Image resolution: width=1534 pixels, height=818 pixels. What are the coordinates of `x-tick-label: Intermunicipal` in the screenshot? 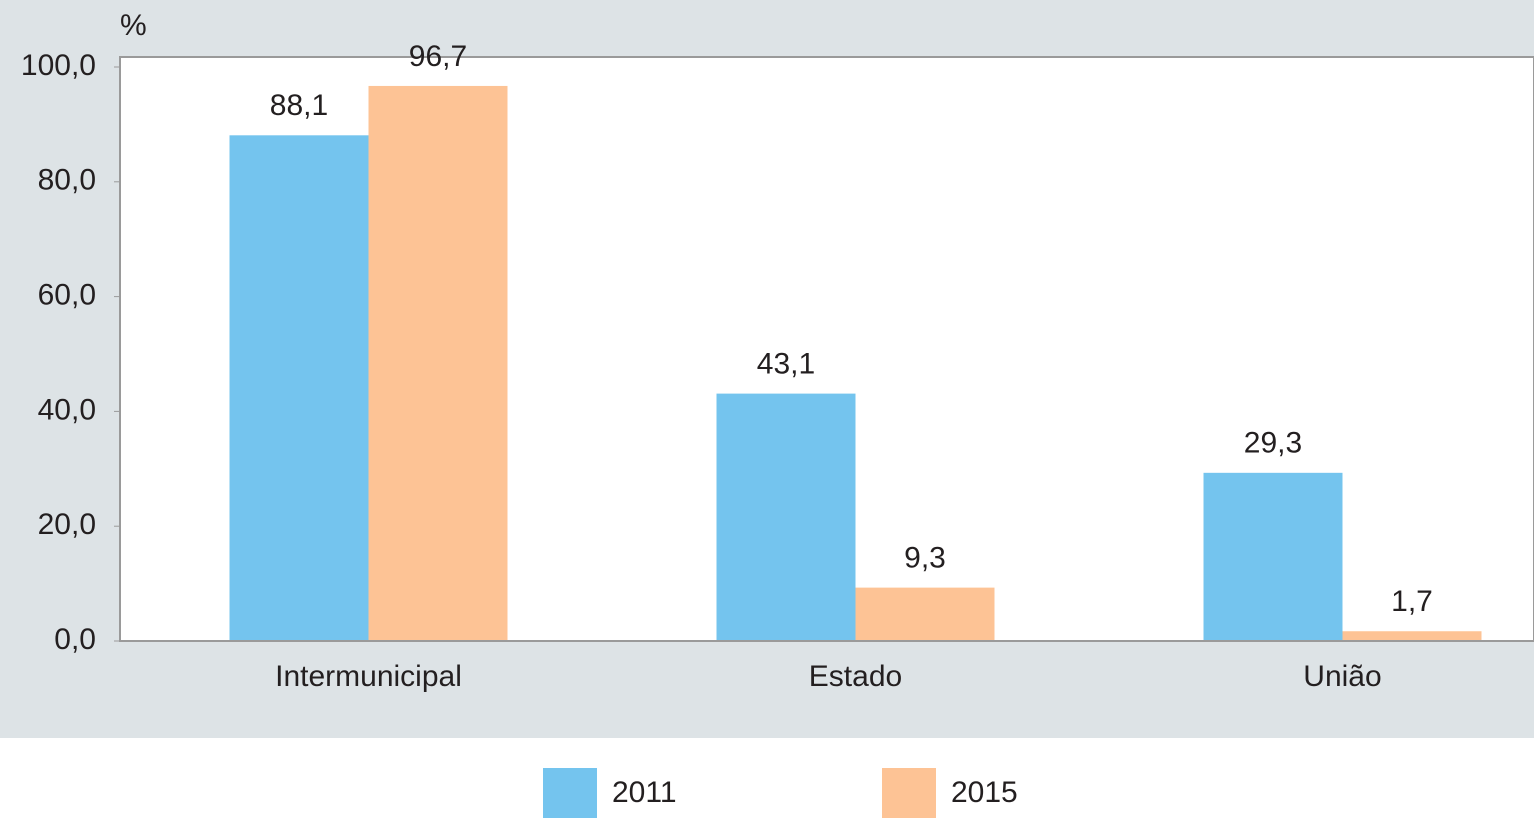 It's located at (368, 676).